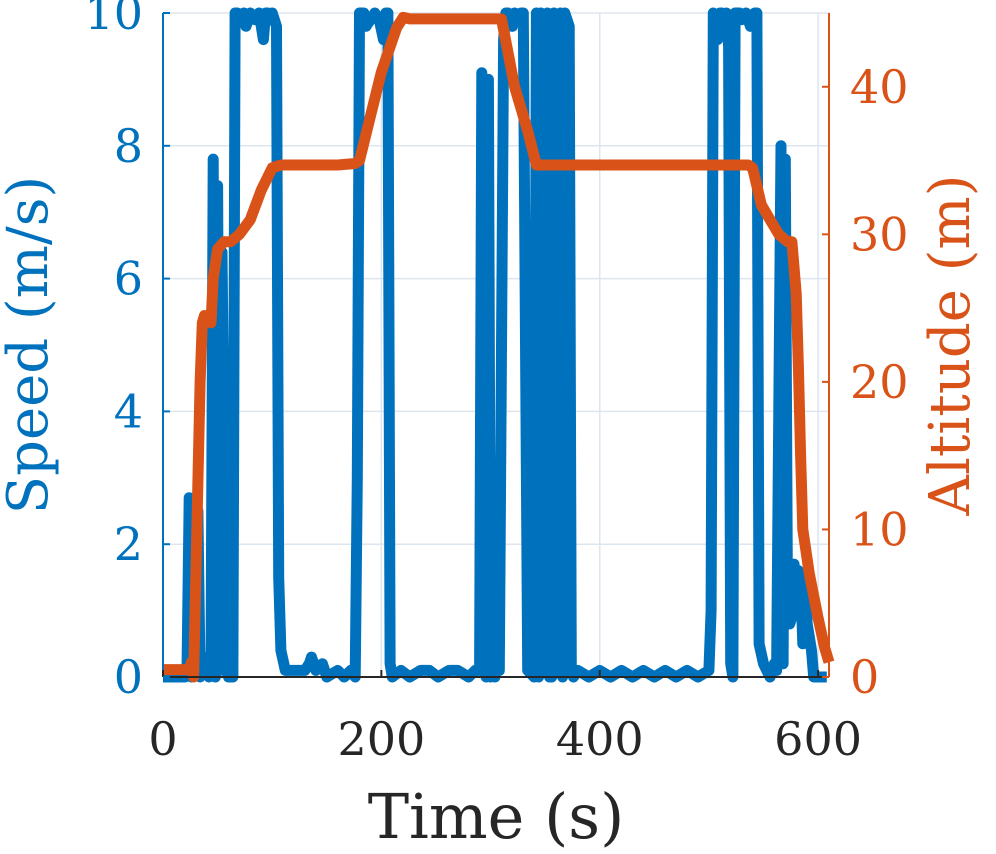 Image resolution: width=996 pixels, height=854 pixels. What do you see at coordinates (879, 529) in the screenshot?
I see `right-y-tick-label: 10` at bounding box center [879, 529].